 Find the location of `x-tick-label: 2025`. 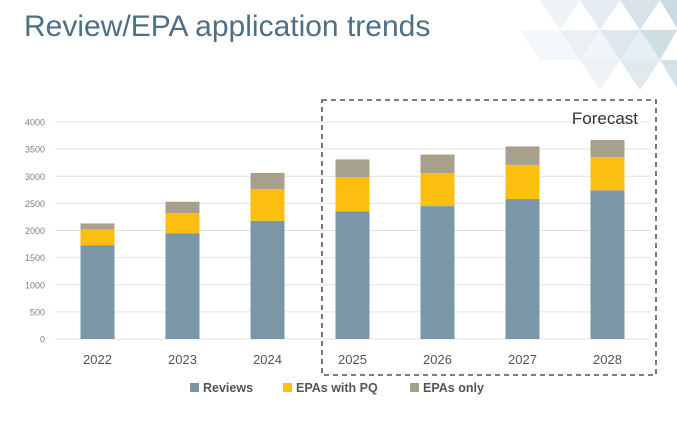

x-tick-label: 2025 is located at coordinates (352, 359).